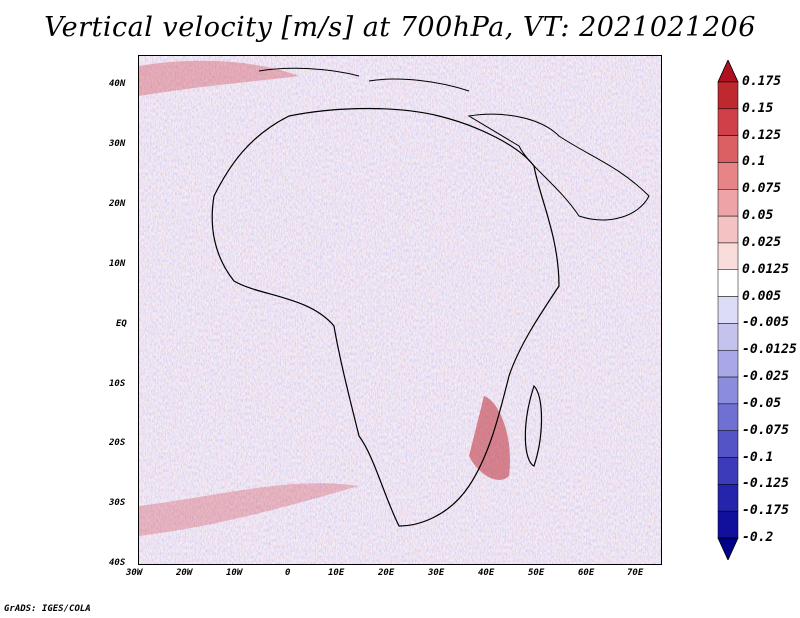 The width and height of the screenshot is (800, 618). I want to click on lat-label: 10N, so click(117, 264).